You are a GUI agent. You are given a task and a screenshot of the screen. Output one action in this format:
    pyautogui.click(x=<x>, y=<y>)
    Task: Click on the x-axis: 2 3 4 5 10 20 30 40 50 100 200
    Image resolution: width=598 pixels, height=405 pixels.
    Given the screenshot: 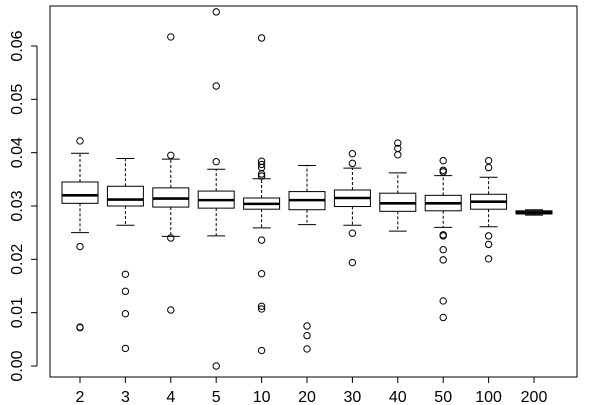 What is the action you would take?
    pyautogui.click(x=312, y=390)
    